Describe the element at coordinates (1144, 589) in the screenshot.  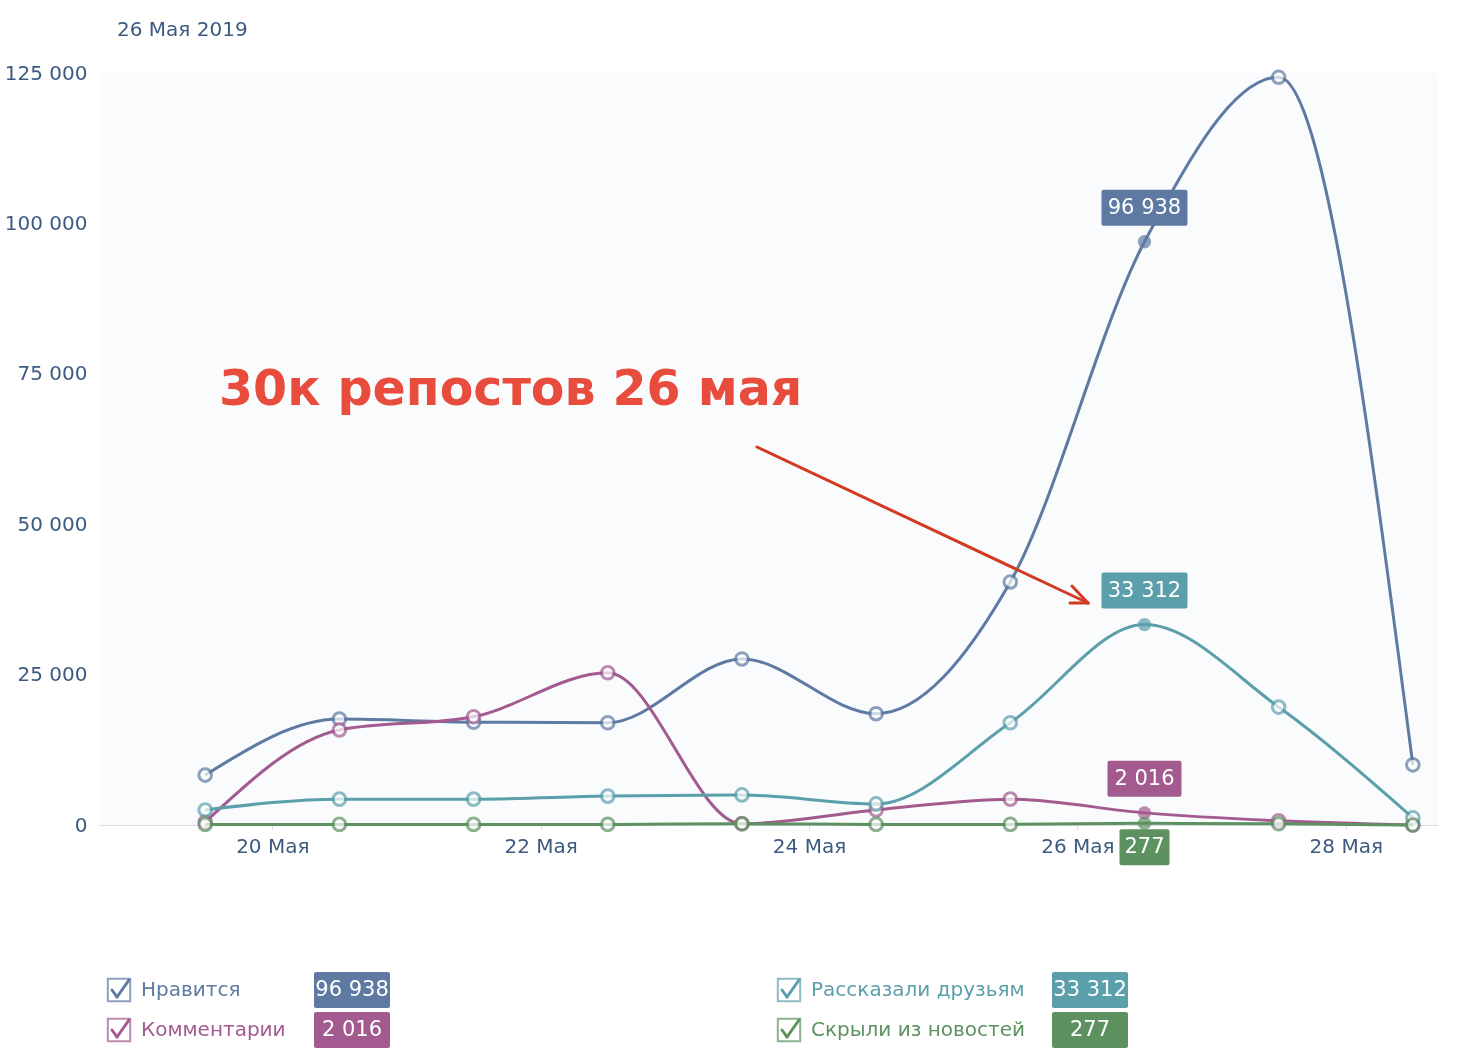
I see `data-label: 33 312` at that location.